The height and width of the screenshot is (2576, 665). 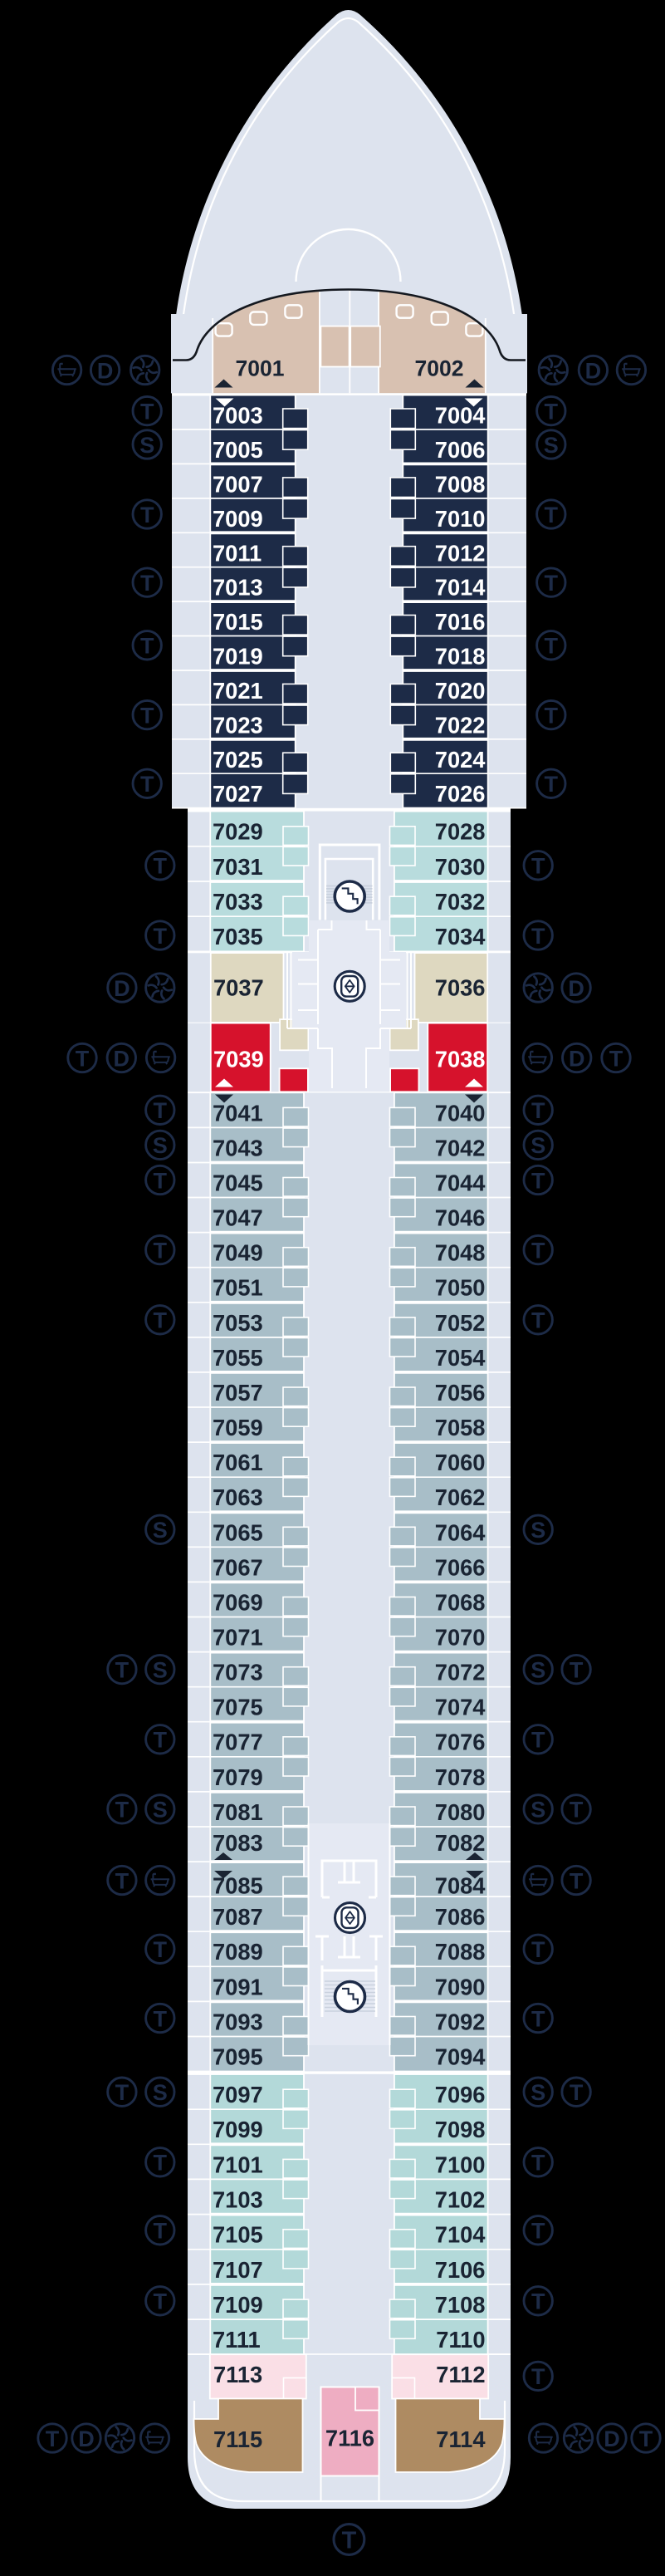 What do you see at coordinates (461, 1742) in the screenshot?
I see `svg-text: 7076` at bounding box center [461, 1742].